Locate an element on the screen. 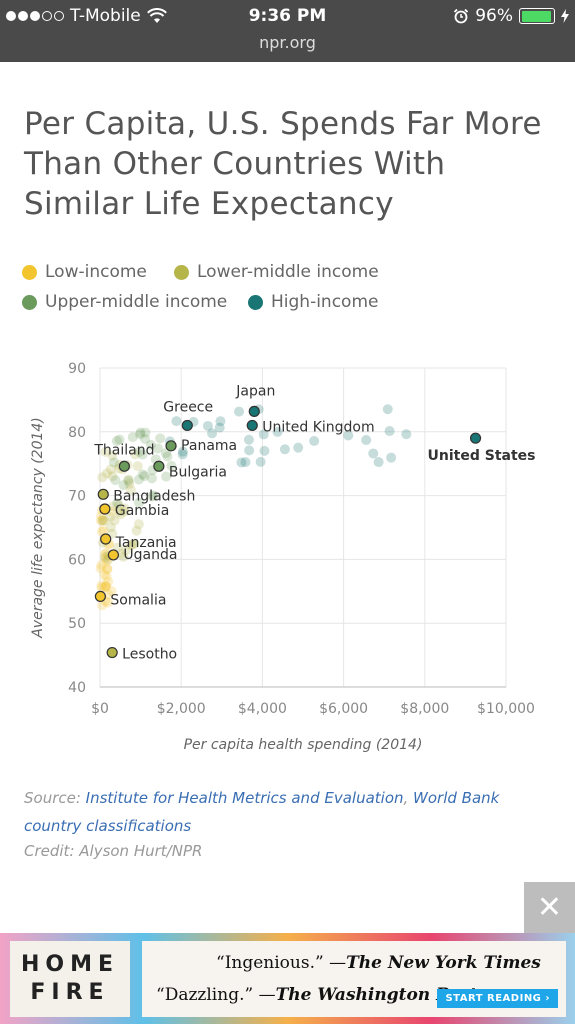 The height and width of the screenshot is (1024, 575). legend-item-lower-middle: Lower-middle income is located at coordinates (276, 272).